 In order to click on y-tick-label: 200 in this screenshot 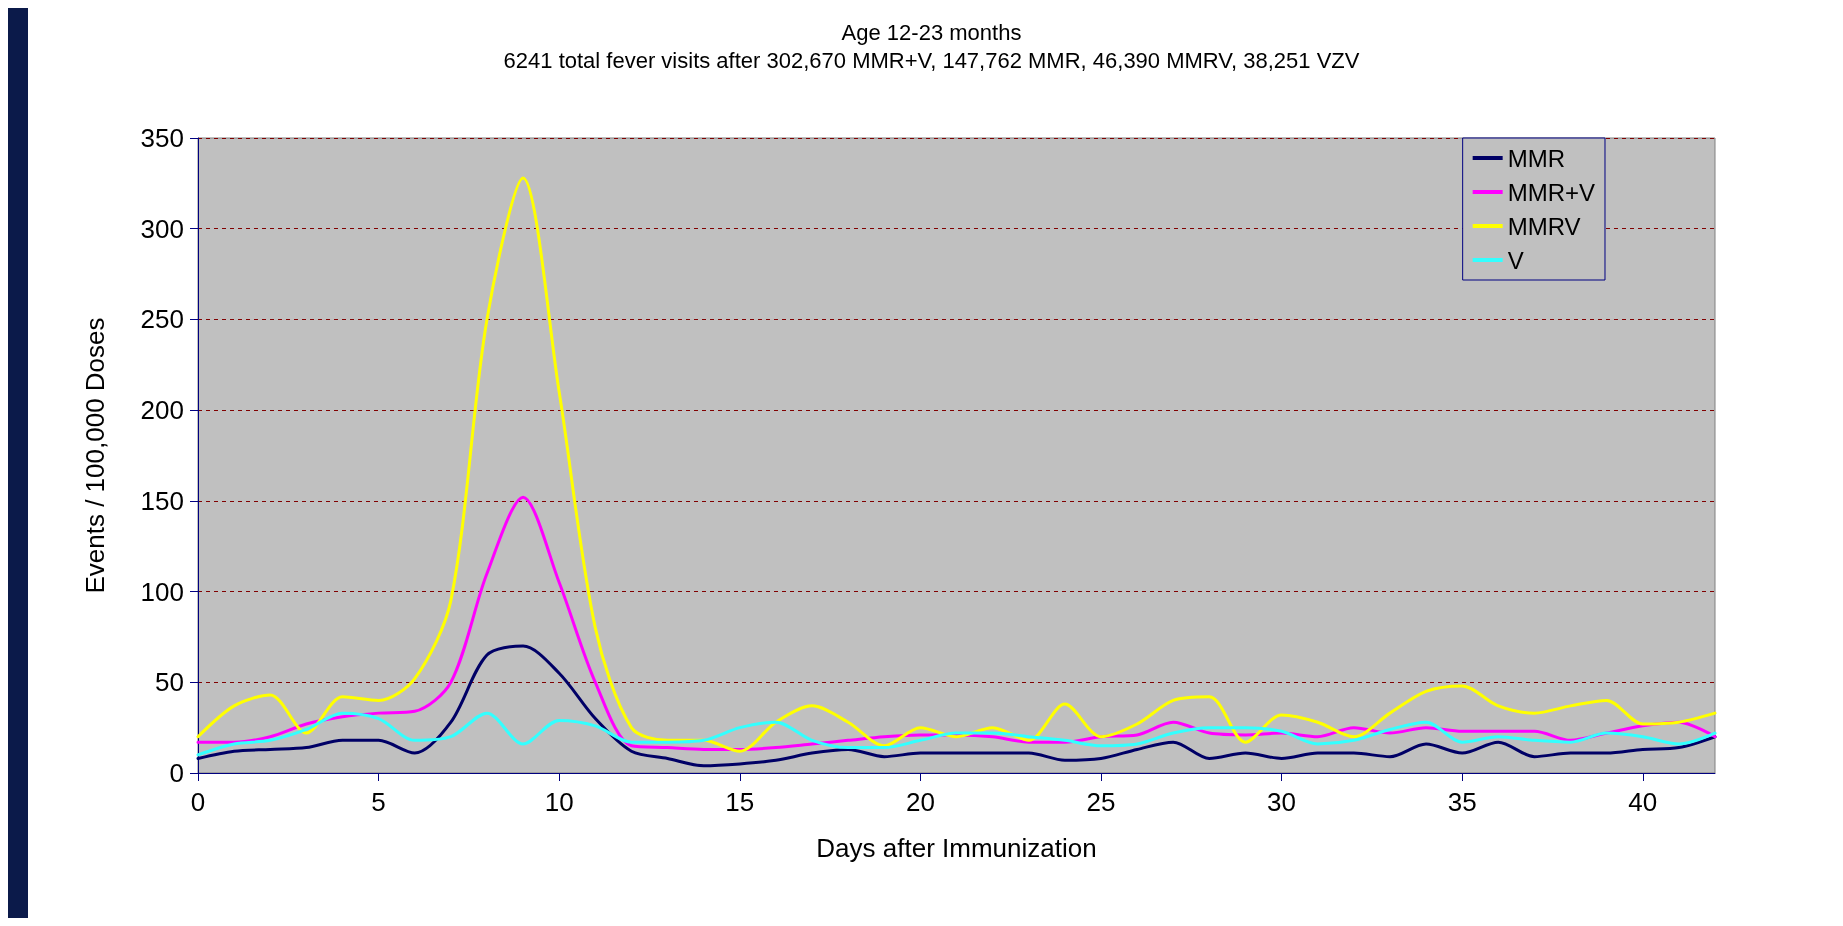, I will do `click(162, 410)`.